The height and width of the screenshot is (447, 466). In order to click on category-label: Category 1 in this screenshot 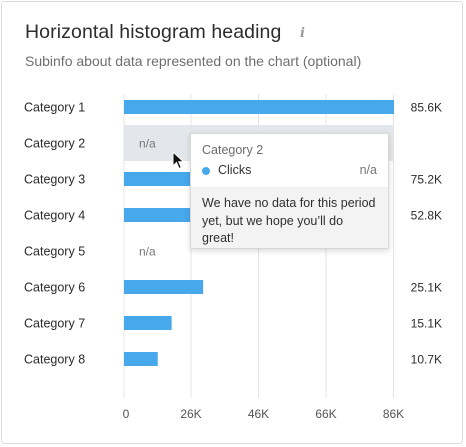, I will do `click(54, 108)`.